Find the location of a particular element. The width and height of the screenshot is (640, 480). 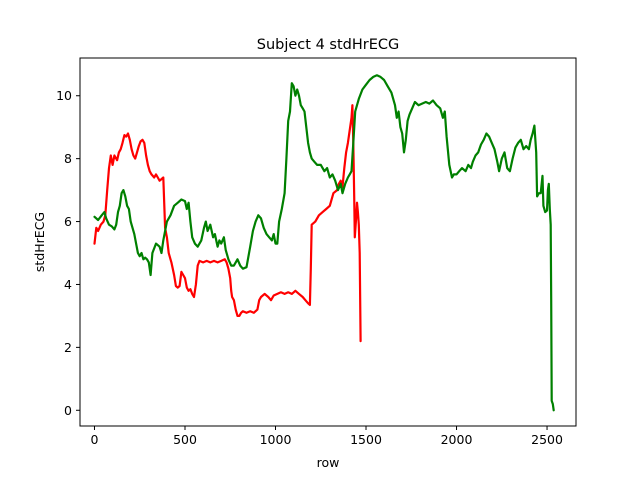

x-axis-label: row is located at coordinates (328, 462).